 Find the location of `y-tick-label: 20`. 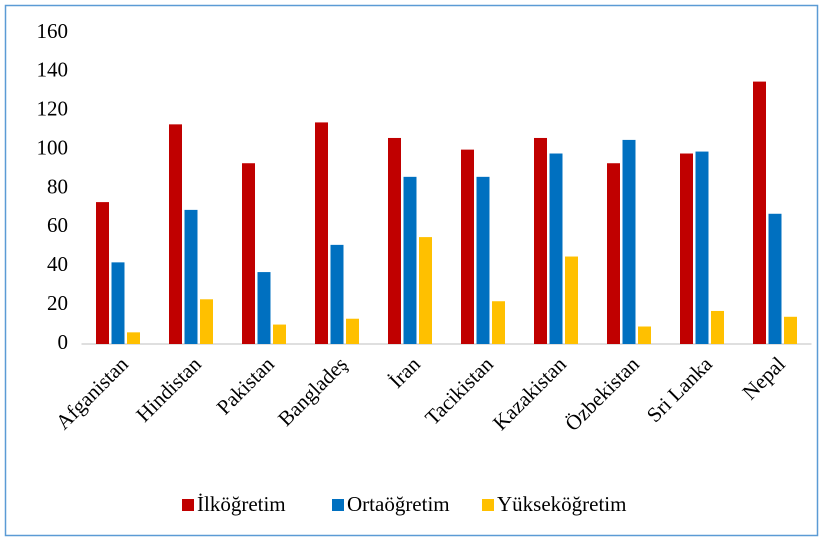

y-tick-label: 20 is located at coordinates (57, 303).